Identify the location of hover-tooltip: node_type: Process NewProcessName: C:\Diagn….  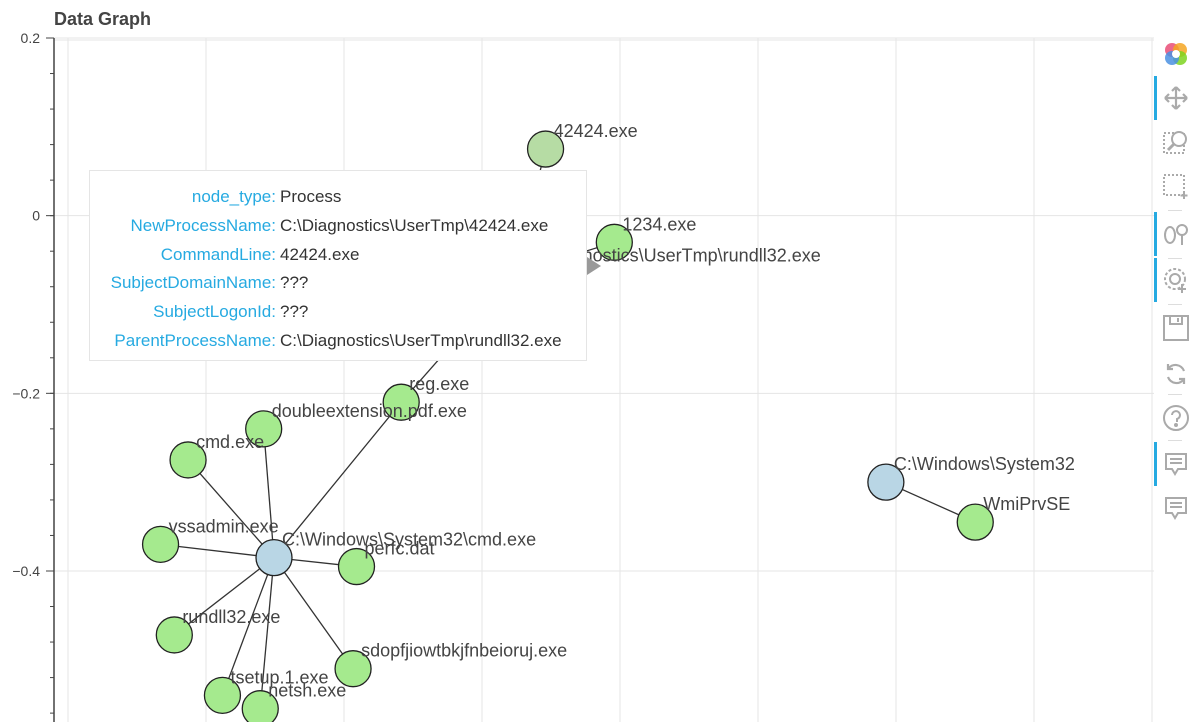
(338, 265).